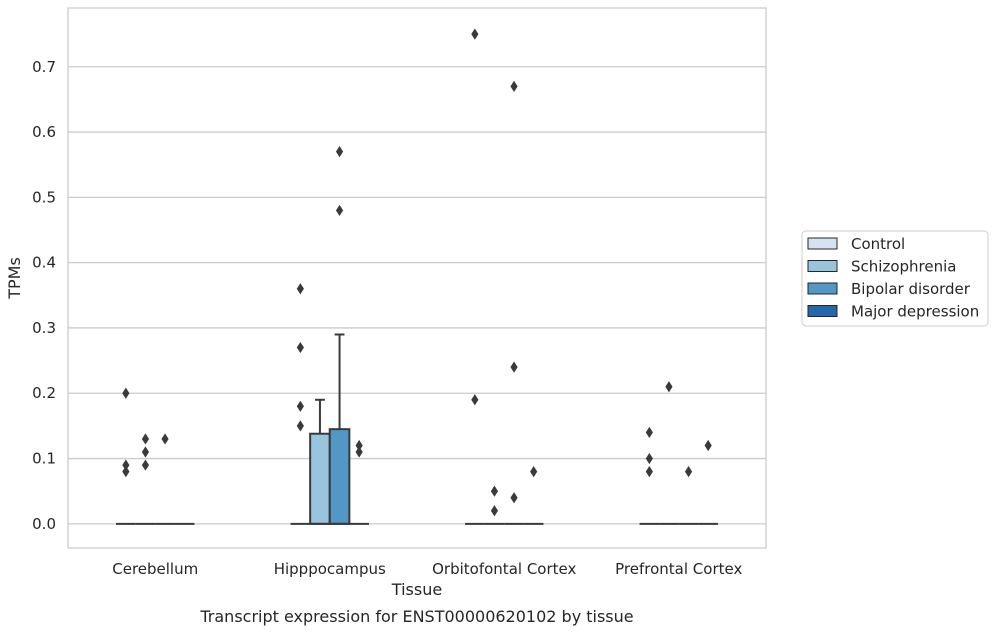 The height and width of the screenshot is (638, 997). Describe the element at coordinates (155, 569) in the screenshot. I see `x-tick-label: Cerebellum` at that location.